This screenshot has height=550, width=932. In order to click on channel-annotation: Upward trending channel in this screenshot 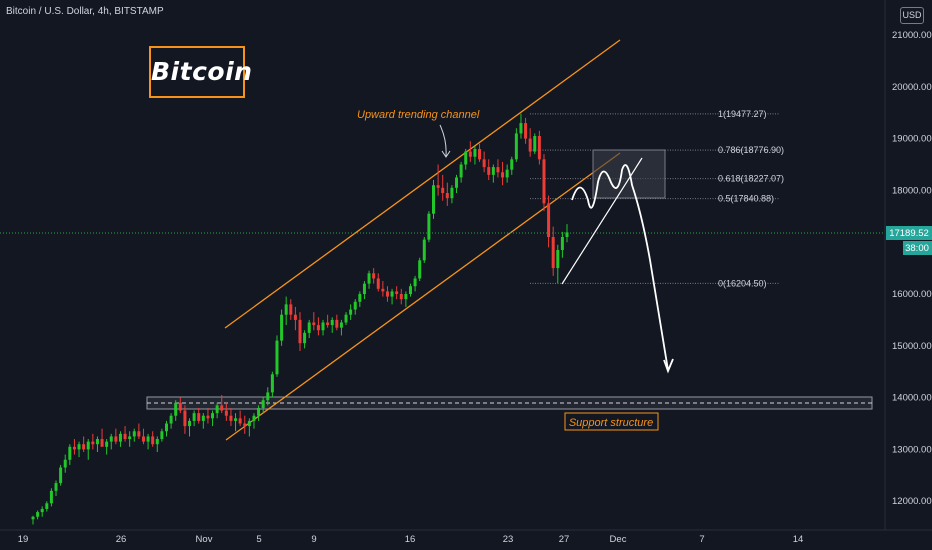, I will do `click(418, 115)`.